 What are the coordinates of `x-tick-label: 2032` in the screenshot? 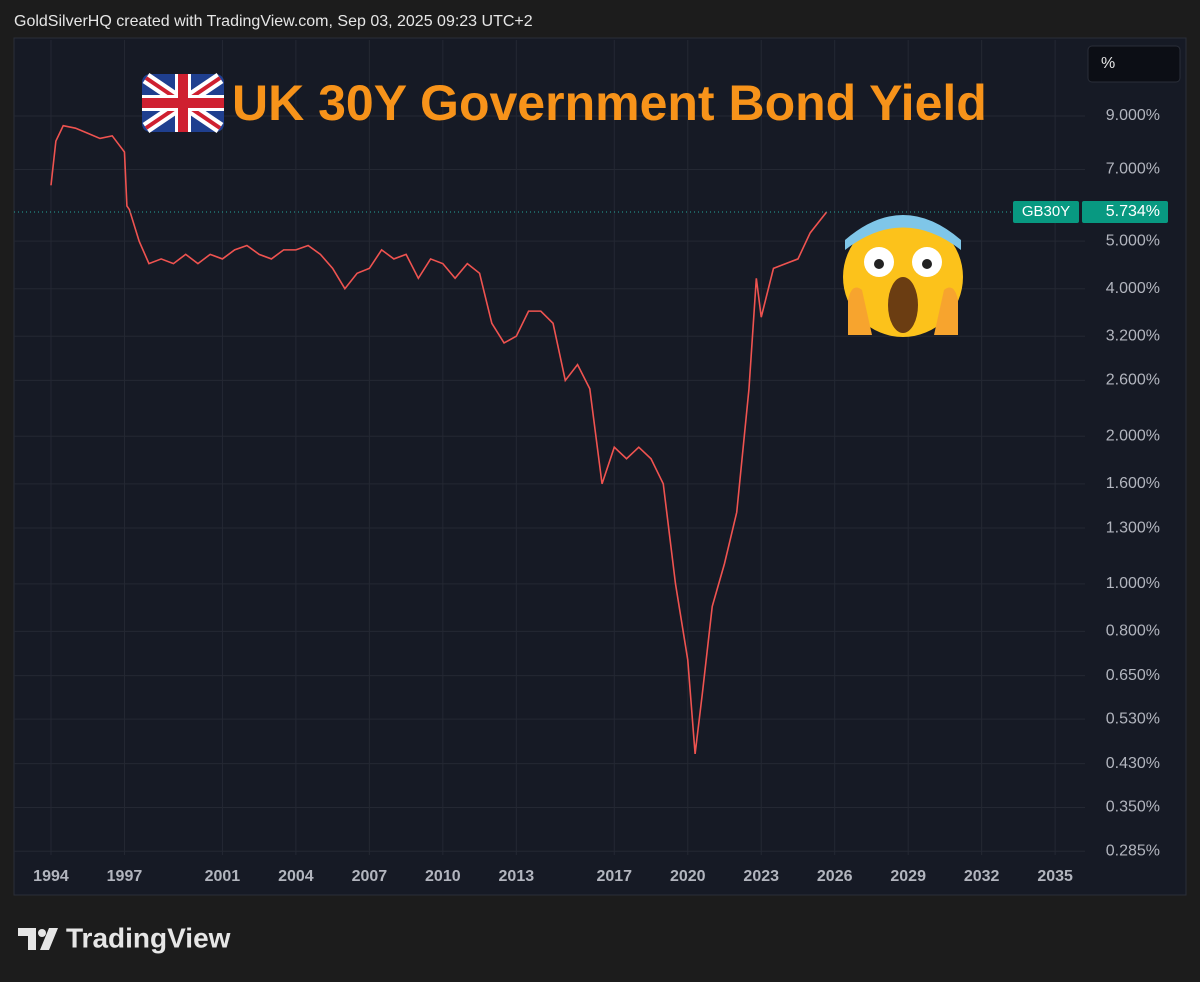 It's located at (982, 876).